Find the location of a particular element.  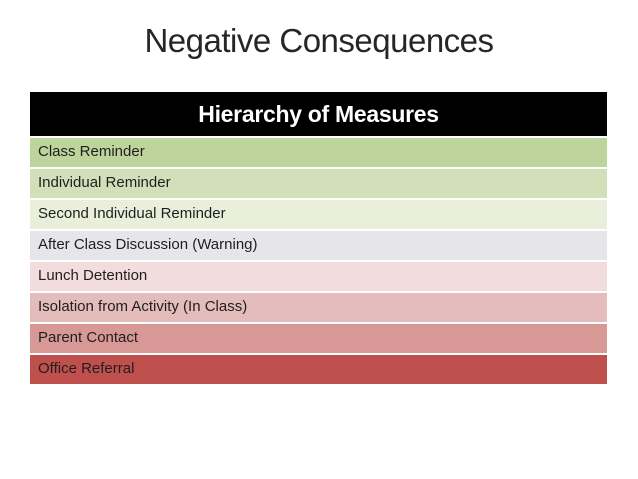

table-row: After Class Discussion (Warning) is located at coordinates (318, 245).